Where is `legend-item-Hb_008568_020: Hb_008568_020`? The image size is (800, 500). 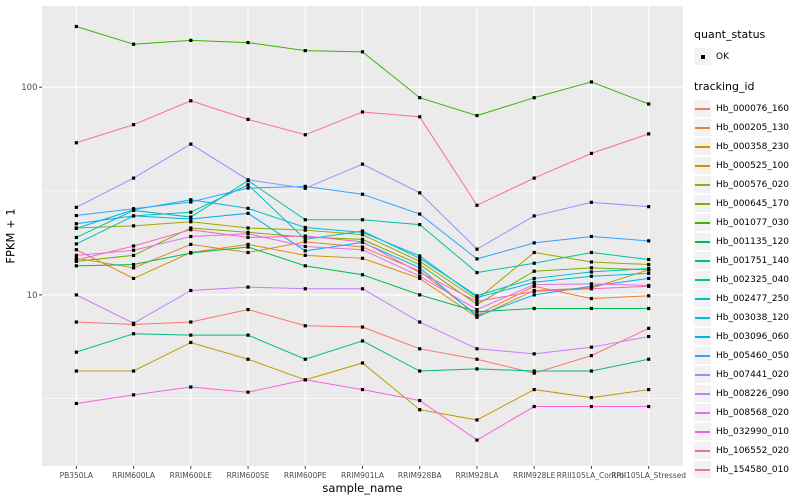 legend-item-Hb_008568_020: Hb_008568_020 is located at coordinates (747, 412).